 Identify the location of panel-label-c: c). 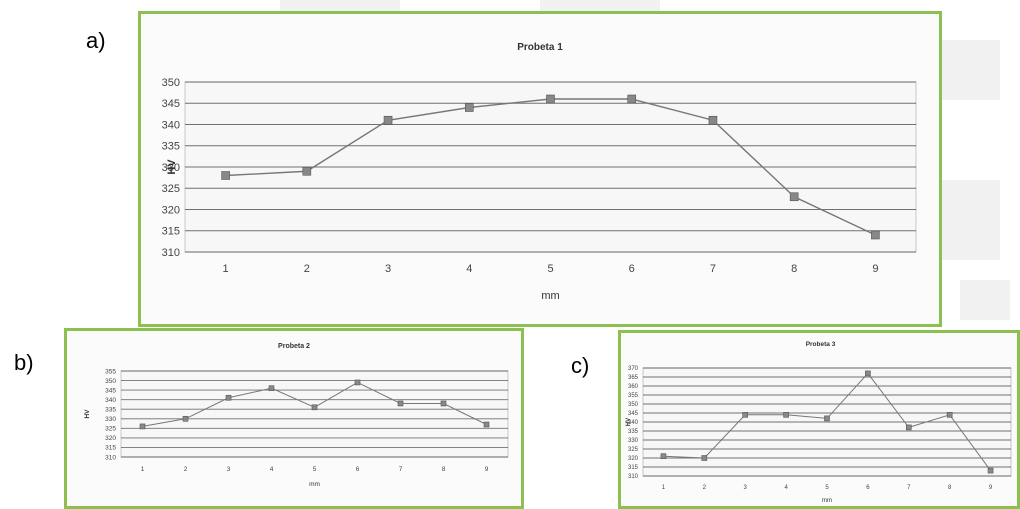
(580, 365).